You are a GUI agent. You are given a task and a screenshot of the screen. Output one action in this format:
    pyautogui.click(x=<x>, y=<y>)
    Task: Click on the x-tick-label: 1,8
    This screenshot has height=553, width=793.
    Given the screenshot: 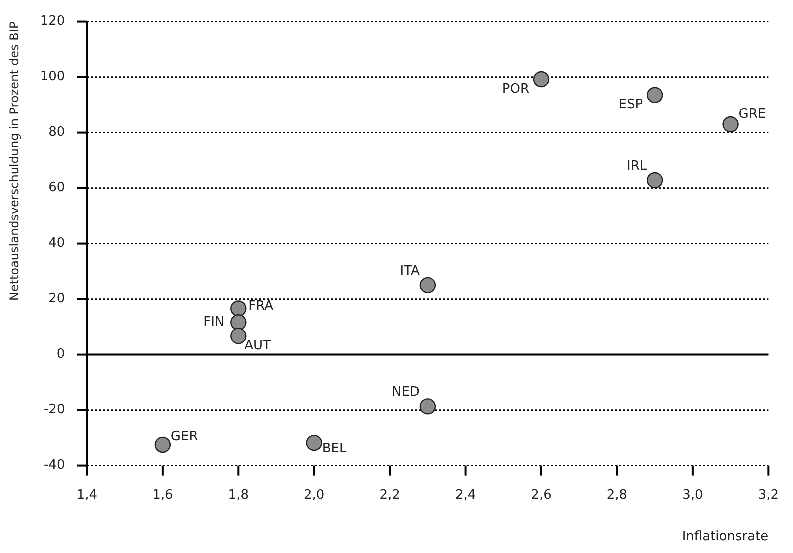 What is the action you would take?
    pyautogui.click(x=238, y=495)
    